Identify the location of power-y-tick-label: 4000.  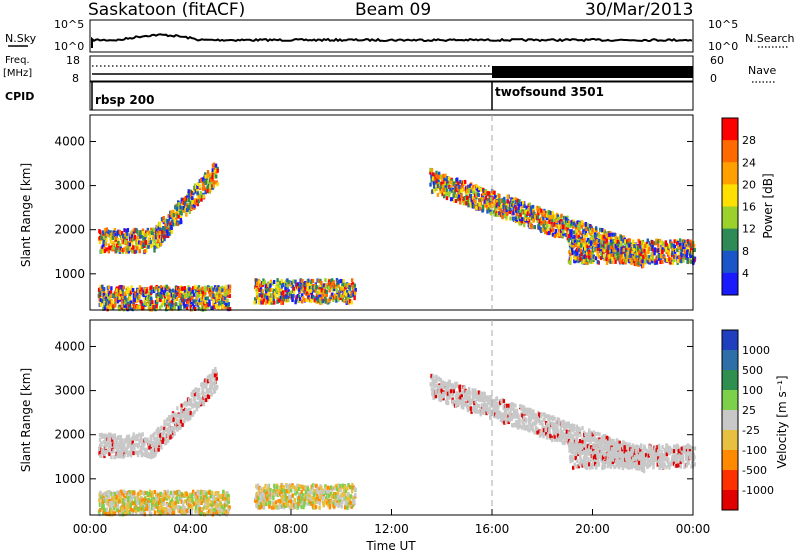
(69, 141).